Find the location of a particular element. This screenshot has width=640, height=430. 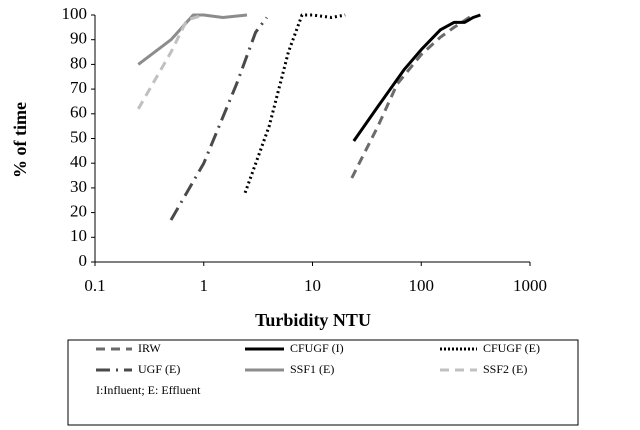

y-tick-label: 60 is located at coordinates (78, 112).